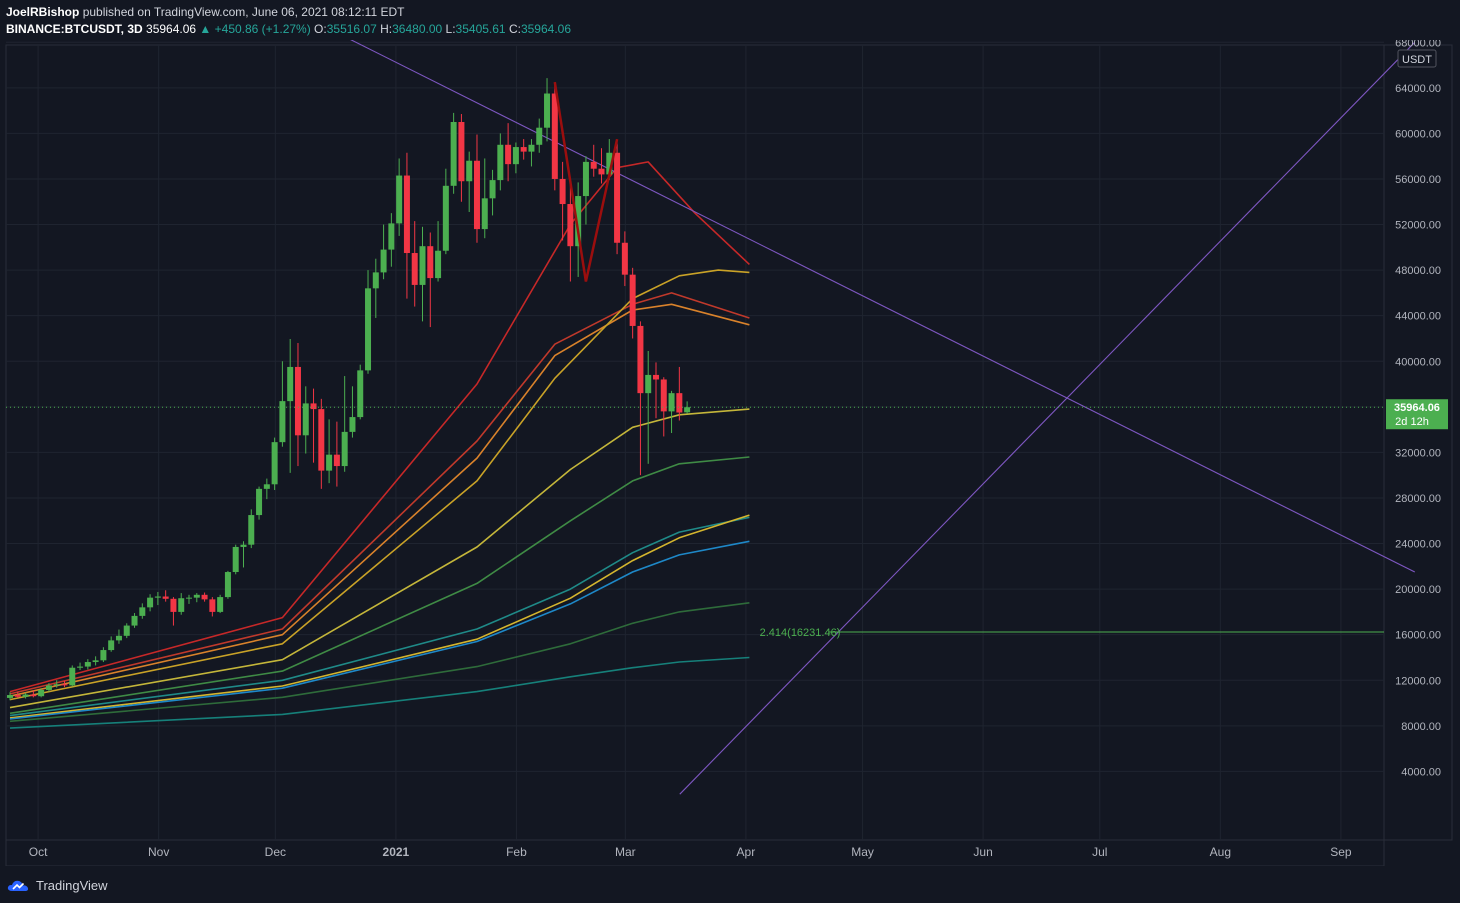 The height and width of the screenshot is (903, 1460). I want to click on author-name: JoelRBishop, so click(43, 12).